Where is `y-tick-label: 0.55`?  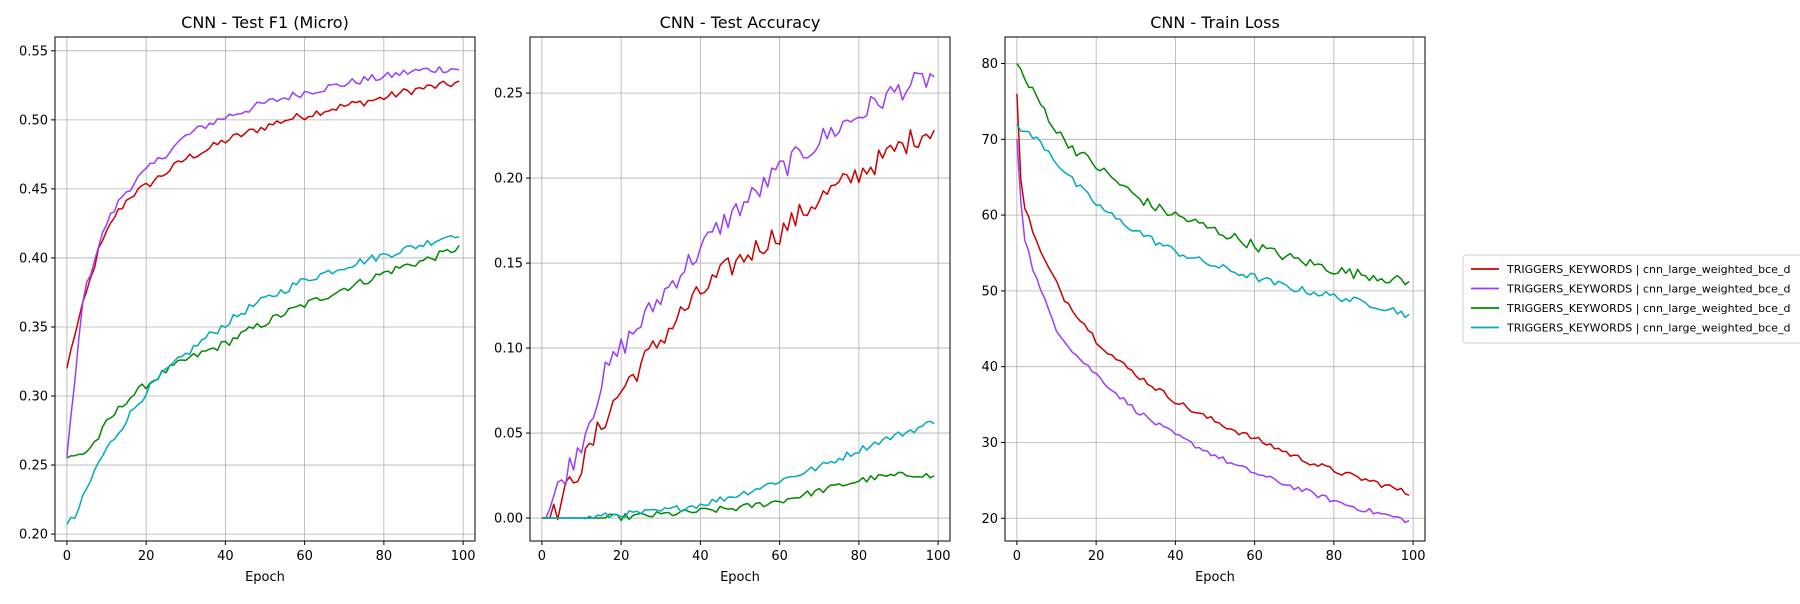
y-tick-label: 0.55 is located at coordinates (33, 51).